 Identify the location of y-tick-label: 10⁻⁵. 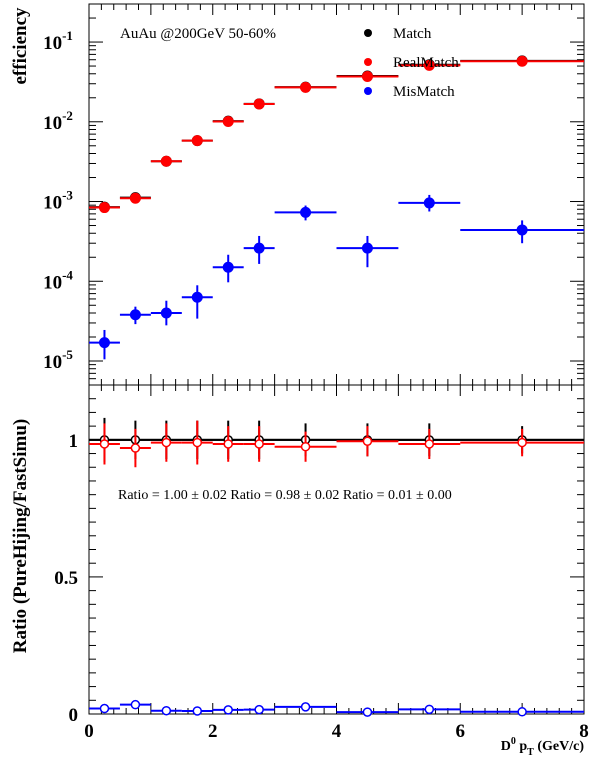
(58, 360).